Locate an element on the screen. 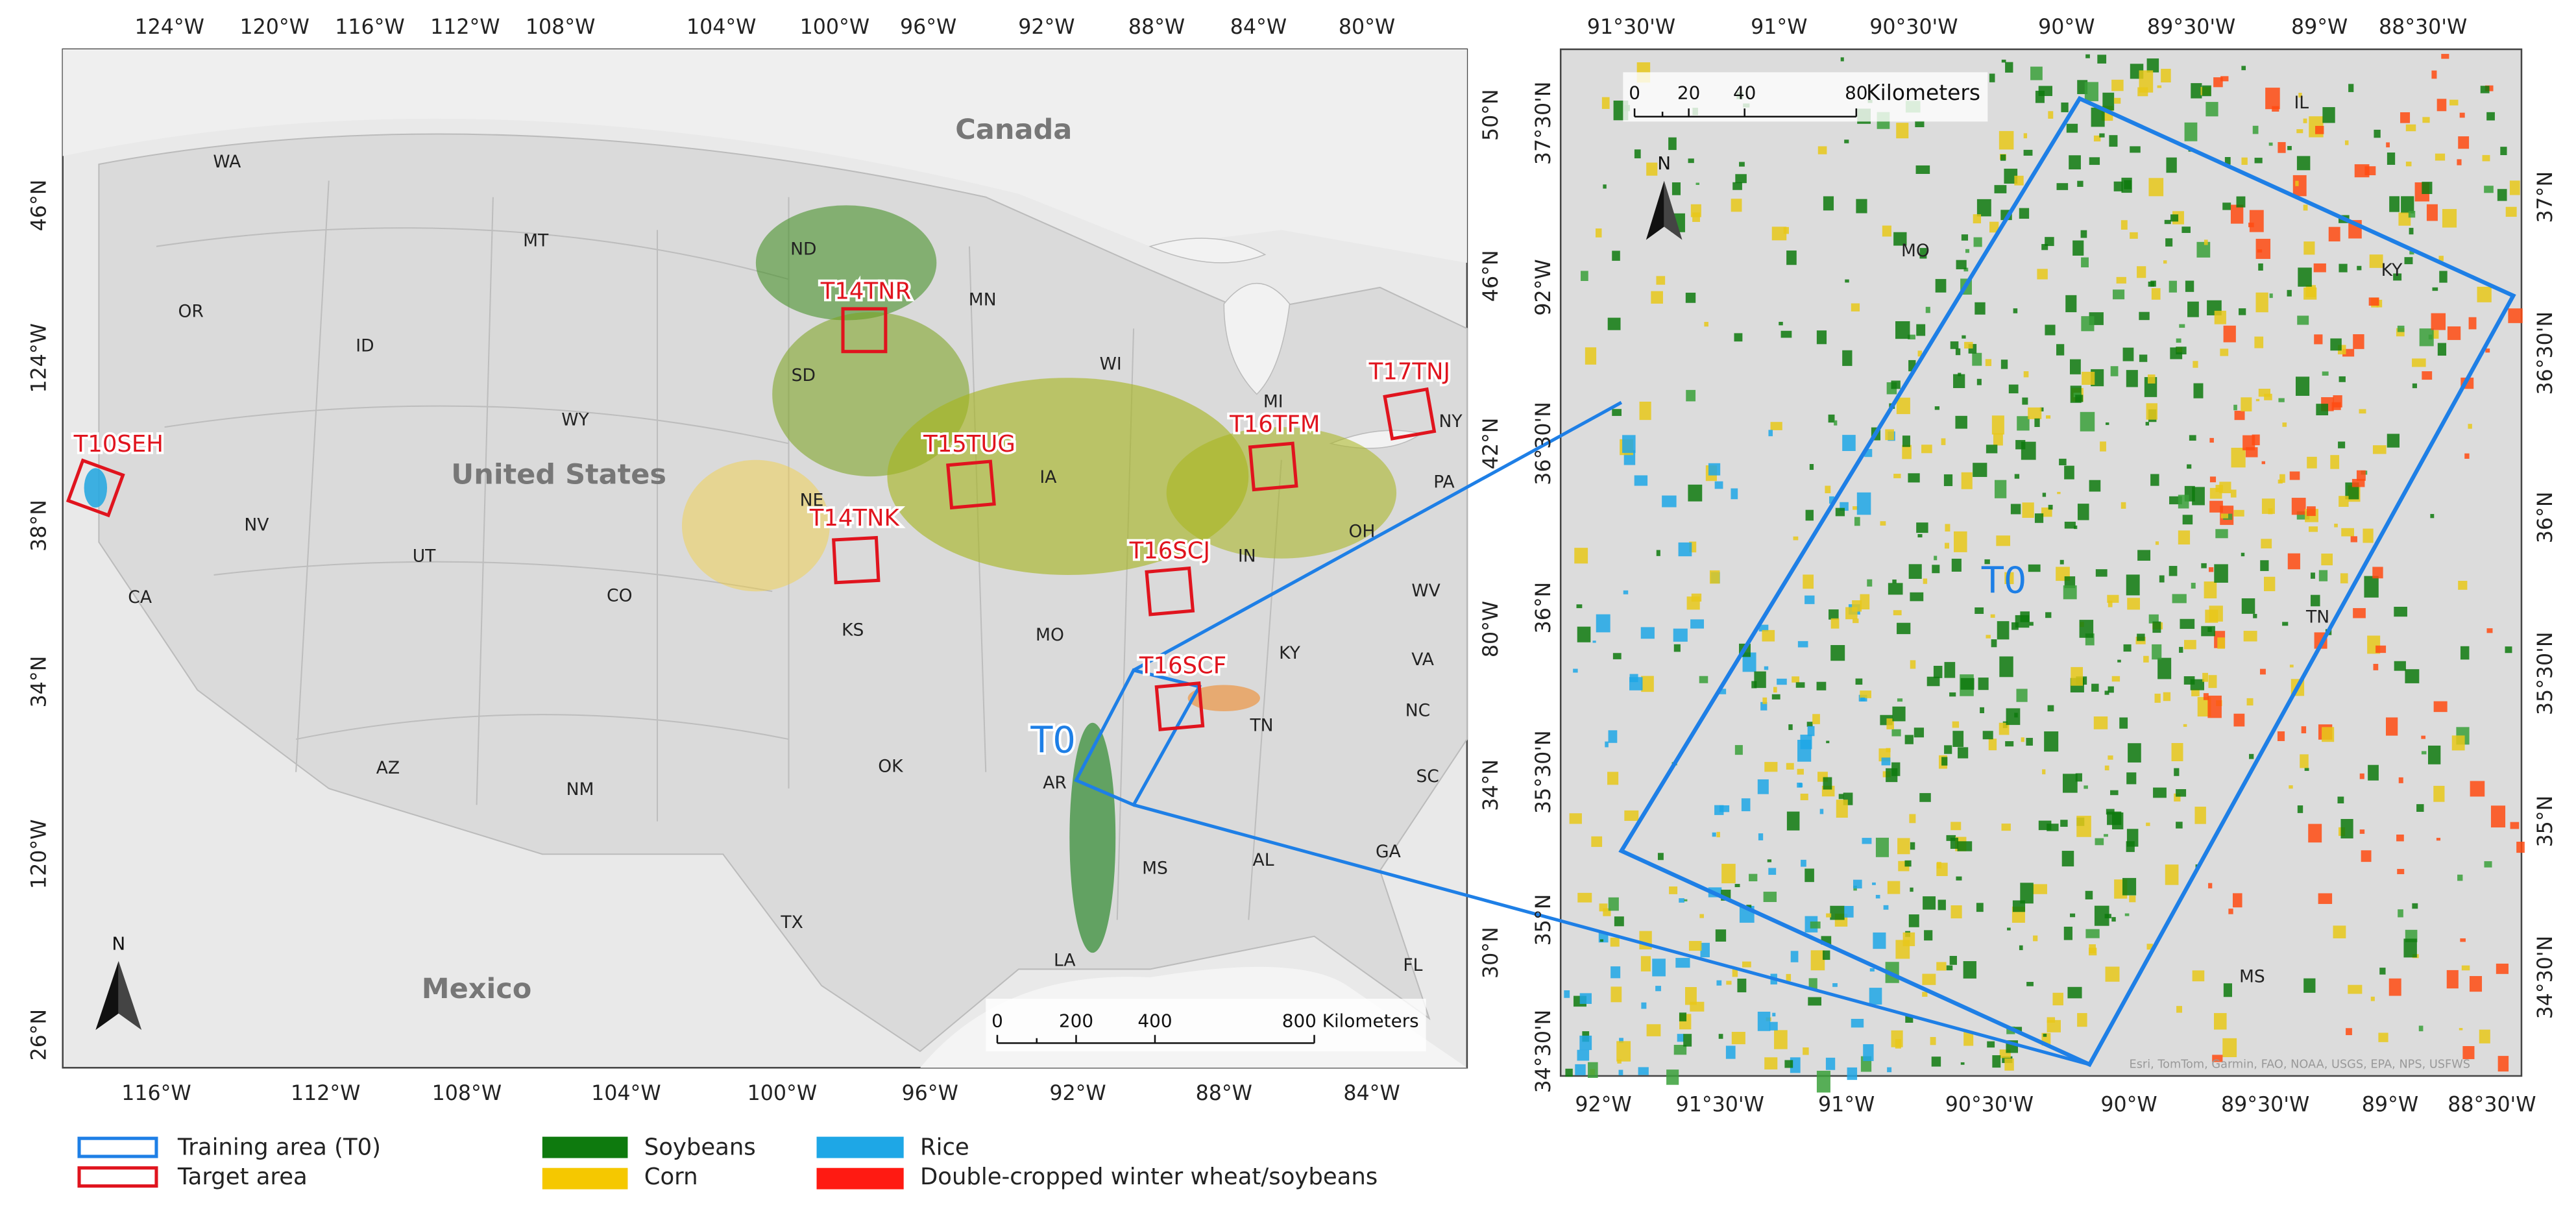  lat-label: 80°W is located at coordinates (1491, 629).